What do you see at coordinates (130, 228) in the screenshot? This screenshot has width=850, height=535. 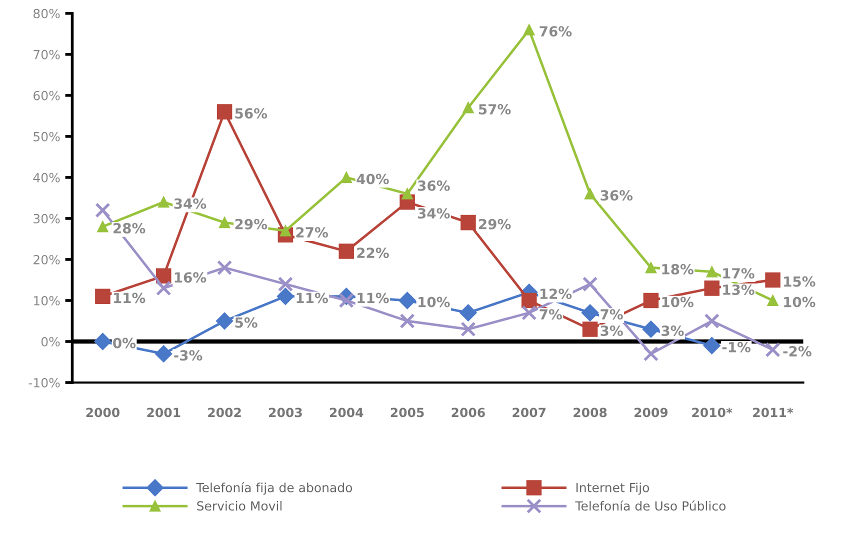 I see `data-label: 28%` at bounding box center [130, 228].